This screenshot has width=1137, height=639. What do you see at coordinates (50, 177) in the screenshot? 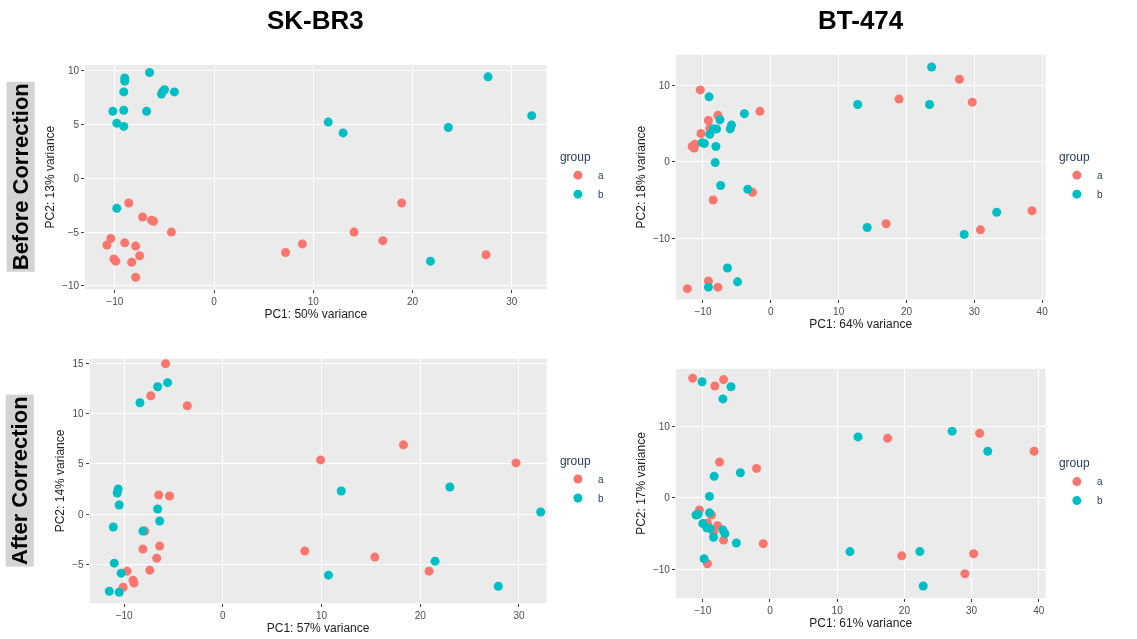
I see `y-axis-title: PC2: 13% variance` at bounding box center [50, 177].